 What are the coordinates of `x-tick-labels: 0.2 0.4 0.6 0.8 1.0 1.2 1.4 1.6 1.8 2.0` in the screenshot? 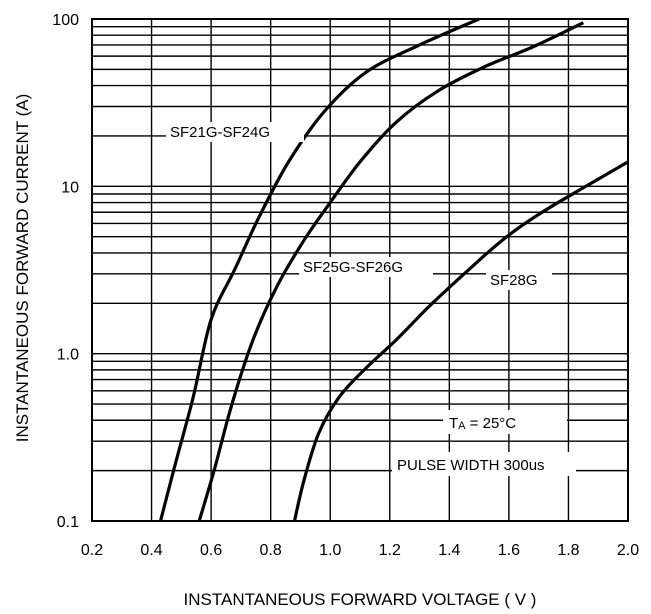 It's located at (360, 550).